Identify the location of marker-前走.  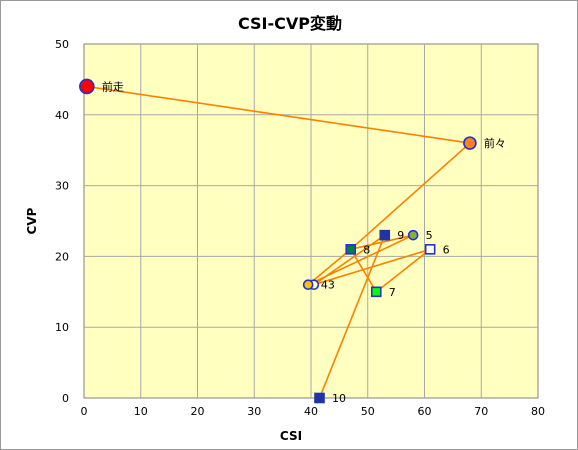
(87, 86).